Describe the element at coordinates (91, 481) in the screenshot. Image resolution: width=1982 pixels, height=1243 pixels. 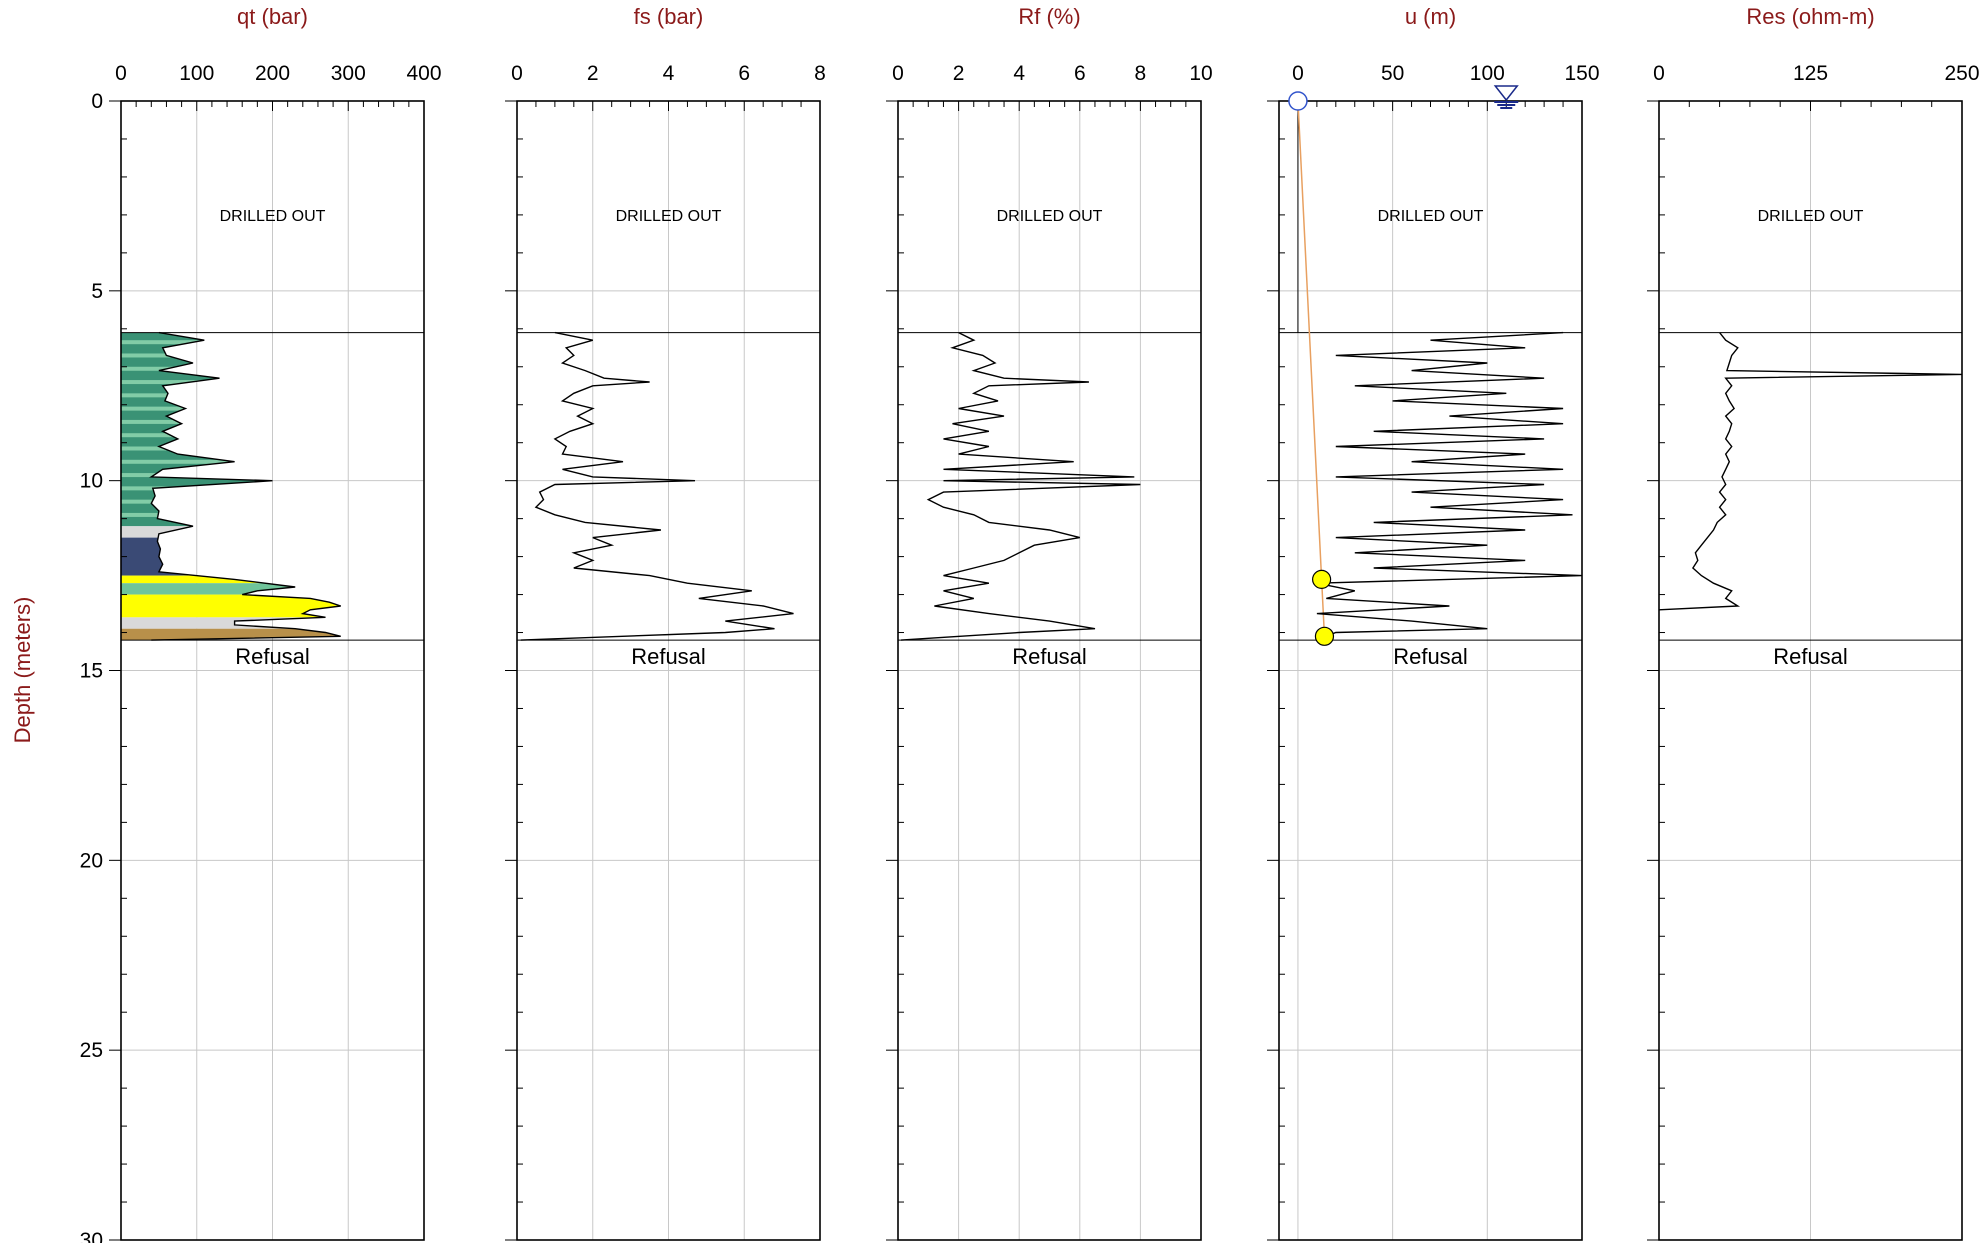
I see `y-tick-label: 10` at that location.